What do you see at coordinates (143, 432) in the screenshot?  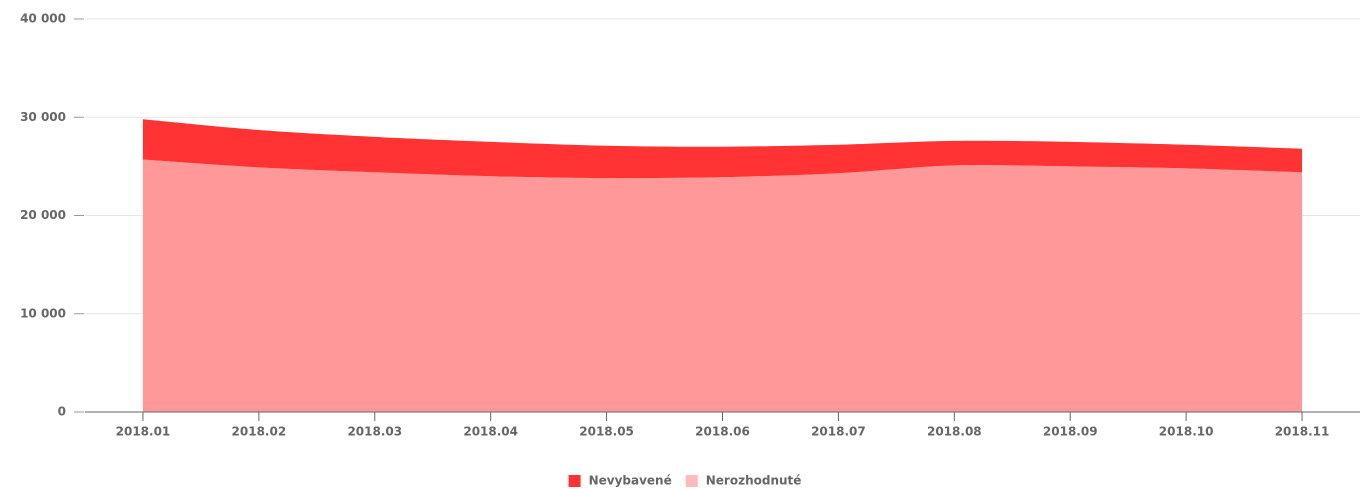 I see `x-tick-label: 2018.01` at bounding box center [143, 432].